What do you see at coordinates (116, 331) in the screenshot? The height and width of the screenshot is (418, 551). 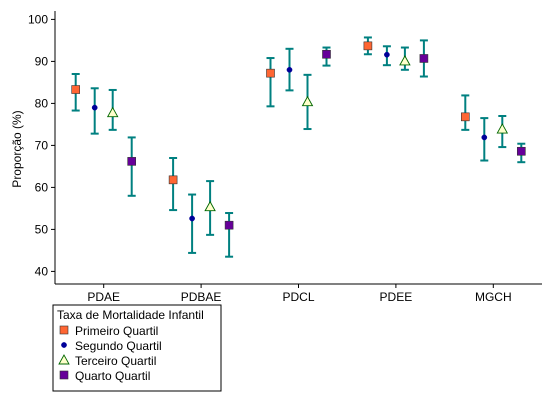 I see `legend-entry-label: Primeiro Quartil` at bounding box center [116, 331].